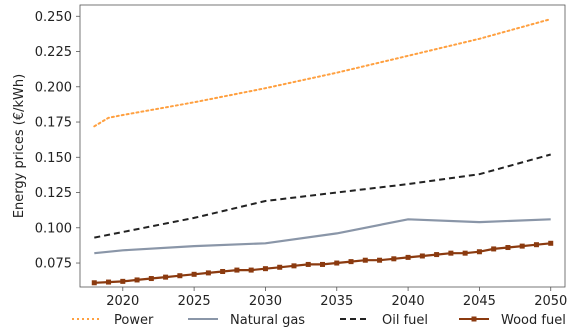 Image resolution: width=573 pixels, height=332 pixels. Describe the element at coordinates (322, 236) in the screenshot. I see `series-line-natural-gas` at that location.